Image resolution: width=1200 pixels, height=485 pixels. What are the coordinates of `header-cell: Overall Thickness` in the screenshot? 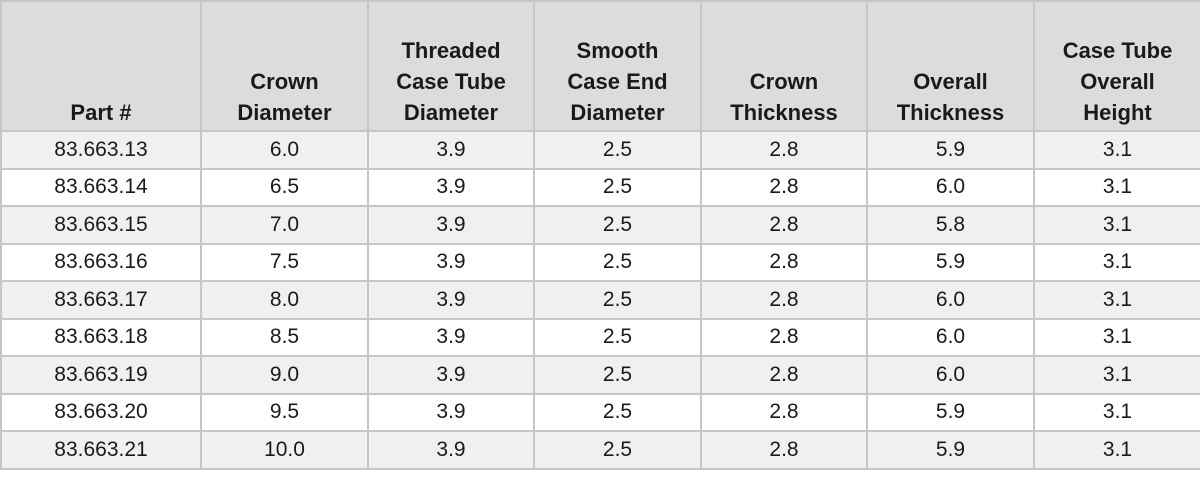 It's located at (950, 66).